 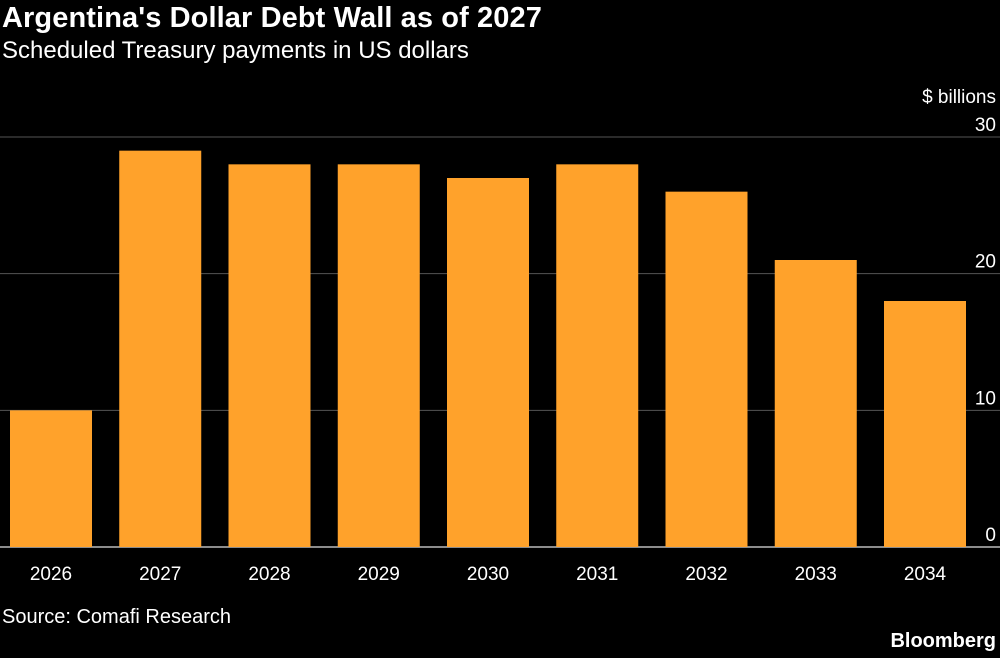 What do you see at coordinates (378, 356) in the screenshot?
I see `bar-2029` at bounding box center [378, 356].